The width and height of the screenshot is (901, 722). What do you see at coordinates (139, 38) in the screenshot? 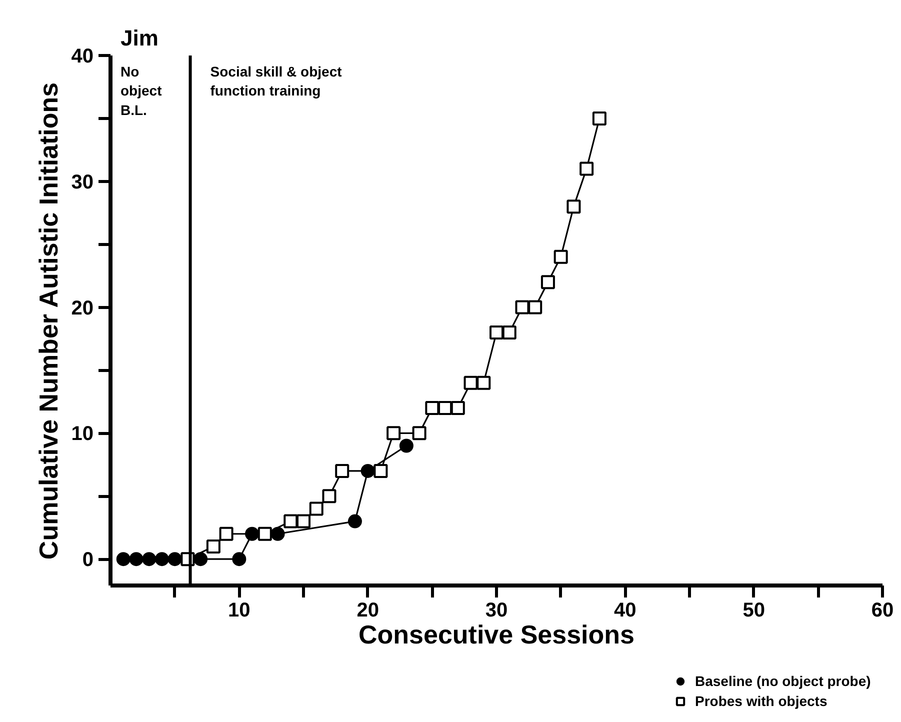
I see `chart-title: Jim` at bounding box center [139, 38].